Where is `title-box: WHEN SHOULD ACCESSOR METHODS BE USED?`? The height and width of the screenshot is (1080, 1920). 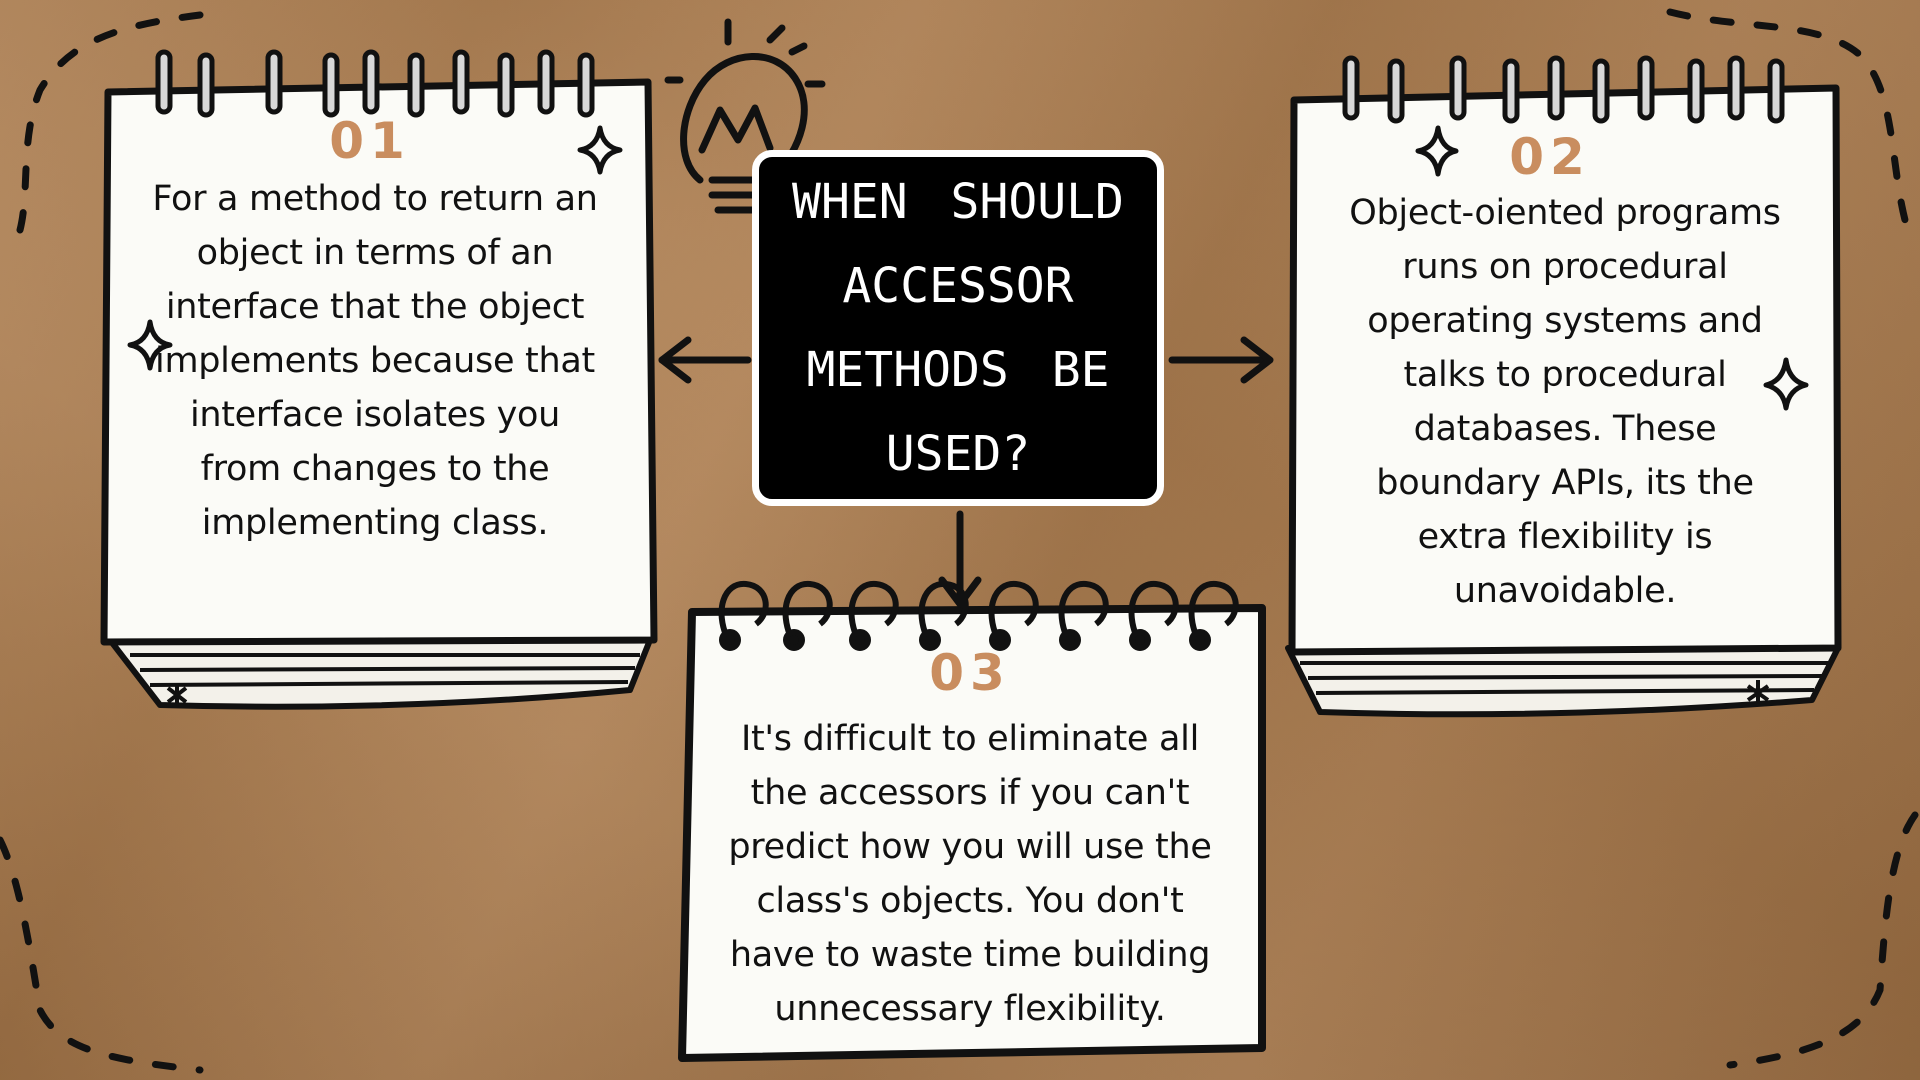
title-box: WHEN SHOULD ACCESSOR METHODS BE USED? is located at coordinates (958, 328).